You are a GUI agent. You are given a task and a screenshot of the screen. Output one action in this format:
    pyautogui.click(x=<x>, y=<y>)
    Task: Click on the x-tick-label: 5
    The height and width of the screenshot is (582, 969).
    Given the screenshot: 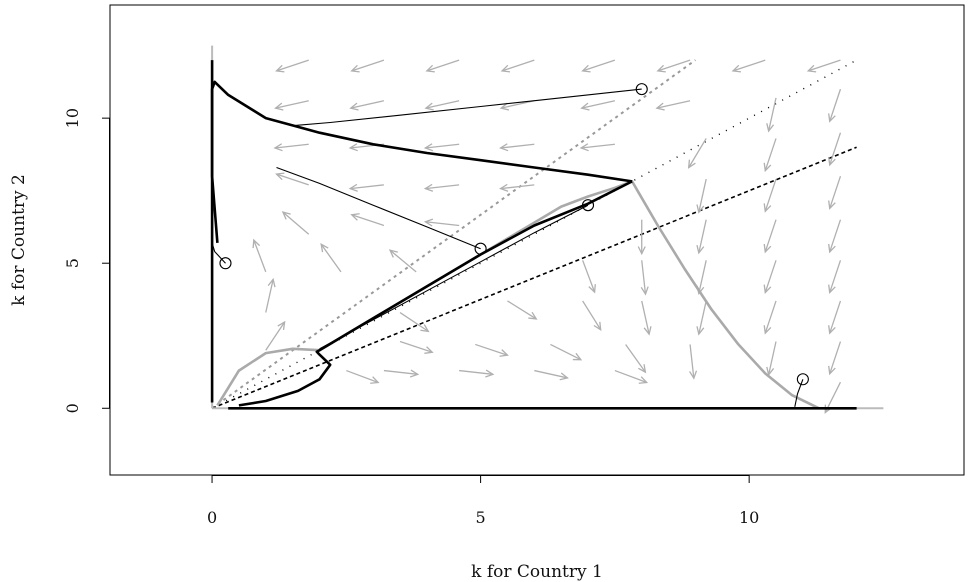 What is the action you would take?
    pyautogui.click(x=481, y=517)
    